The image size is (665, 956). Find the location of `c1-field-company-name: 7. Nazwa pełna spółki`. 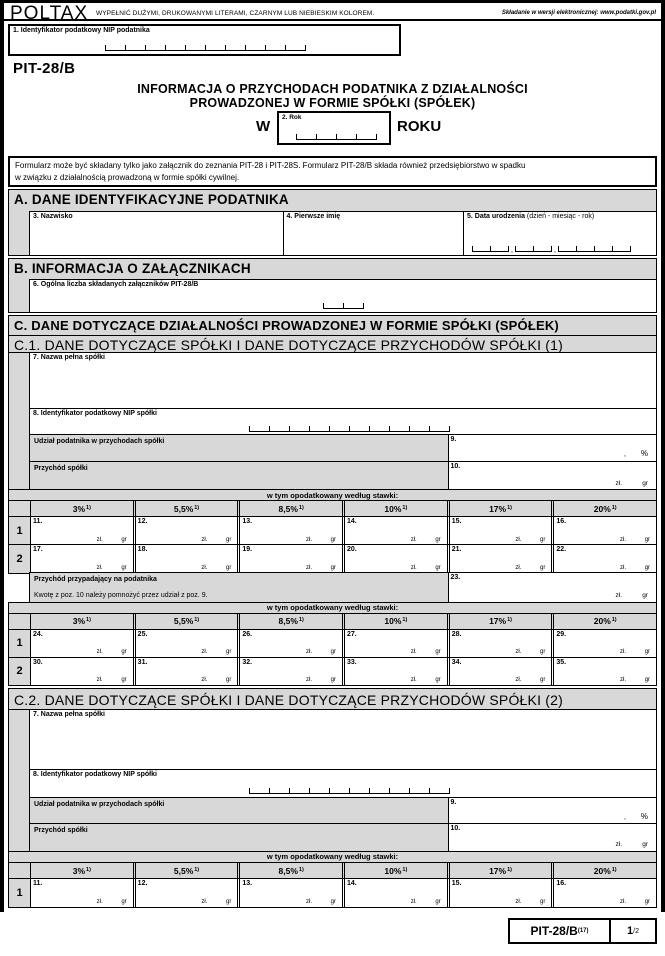

c1-field-company-name: 7. Nazwa pełna spółki is located at coordinates (343, 380).